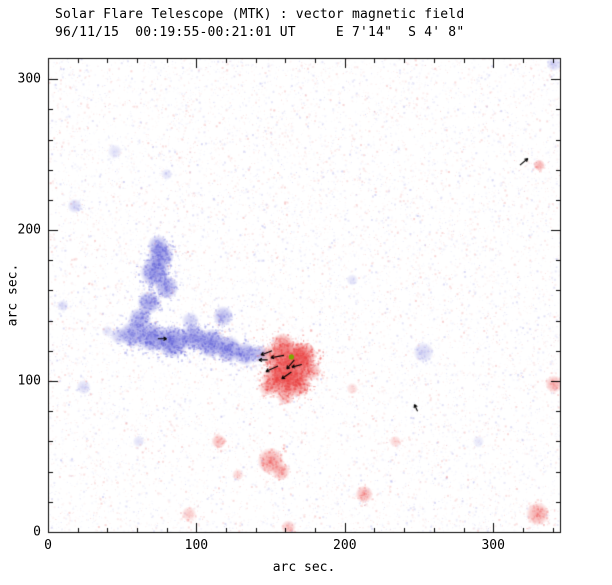 The width and height of the screenshot is (612, 585). I want to click on y-tick-label: 100, so click(29, 381).